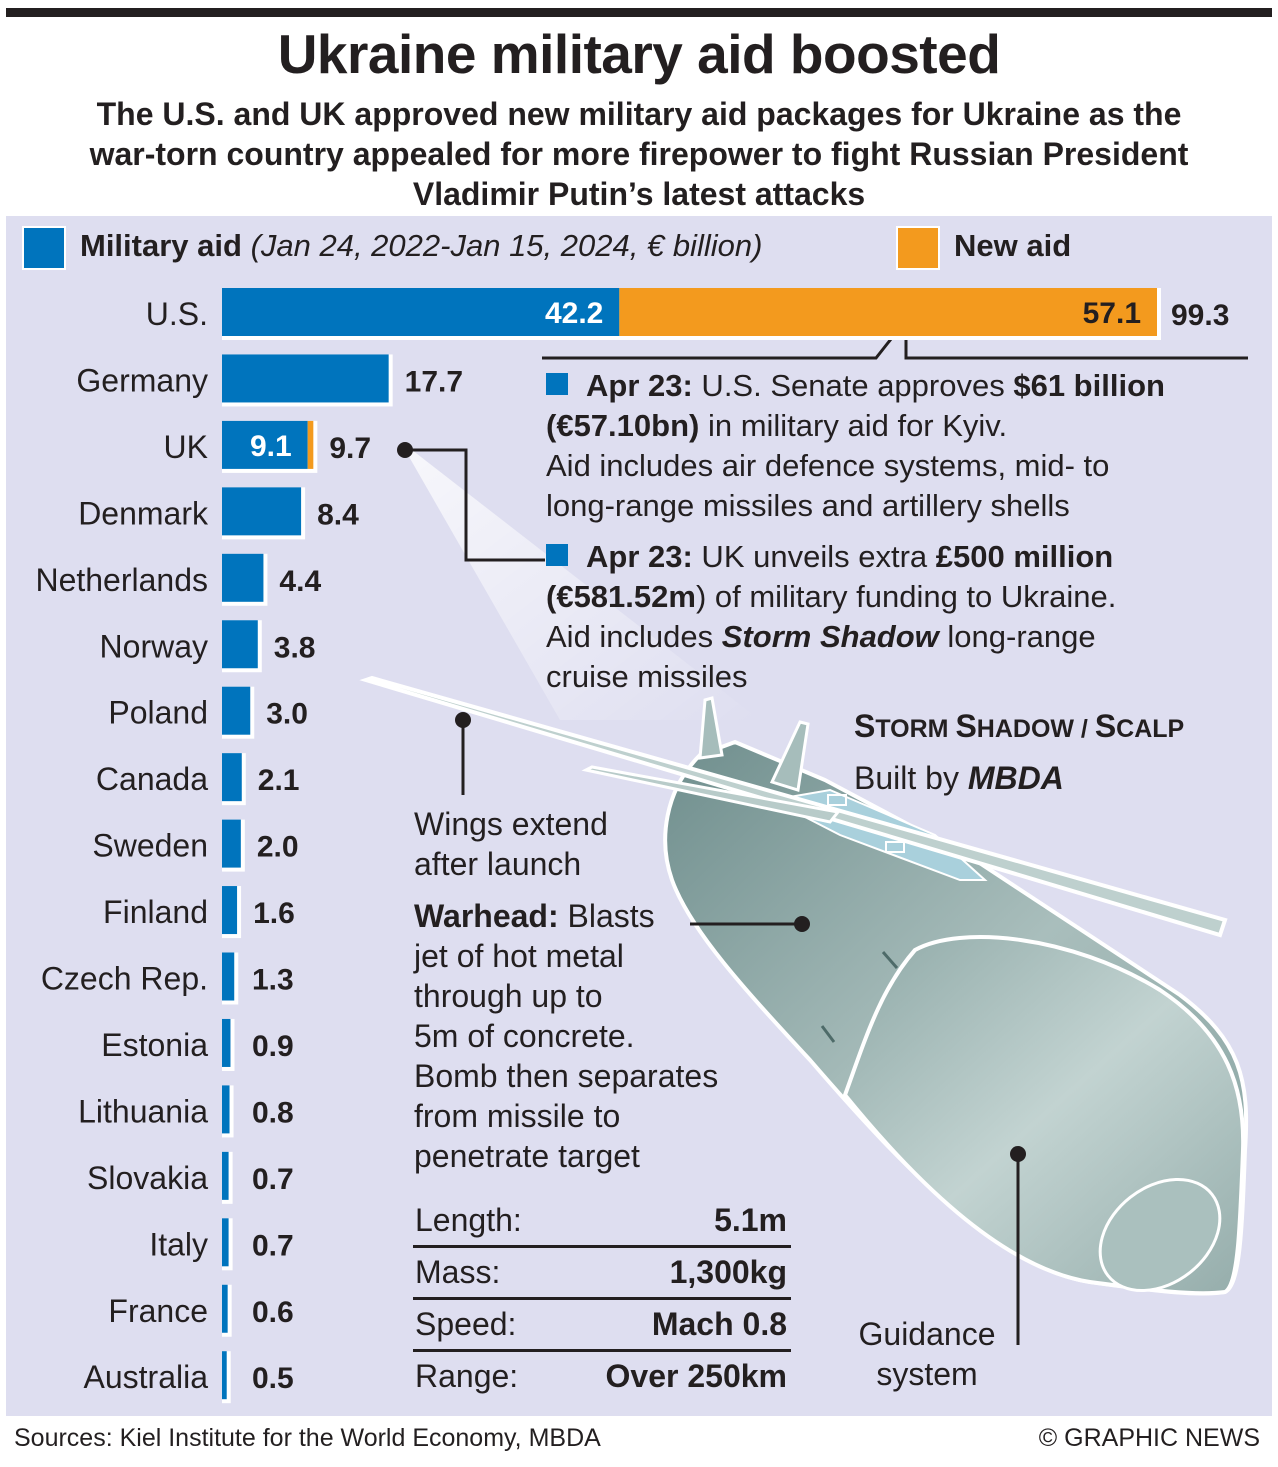  Describe the element at coordinates (1015, 778) in the screenshot. I see `builder-name: MBDA` at that location.